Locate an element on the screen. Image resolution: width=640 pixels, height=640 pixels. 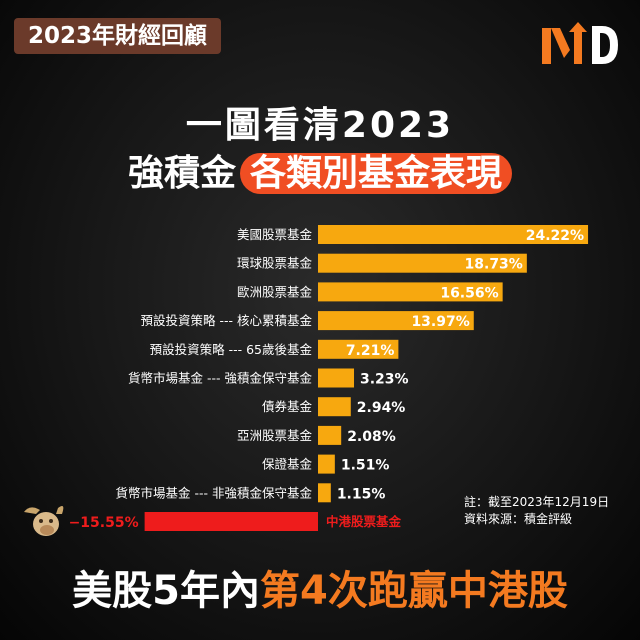
category-label: 環球股票基金 is located at coordinates (275, 263).